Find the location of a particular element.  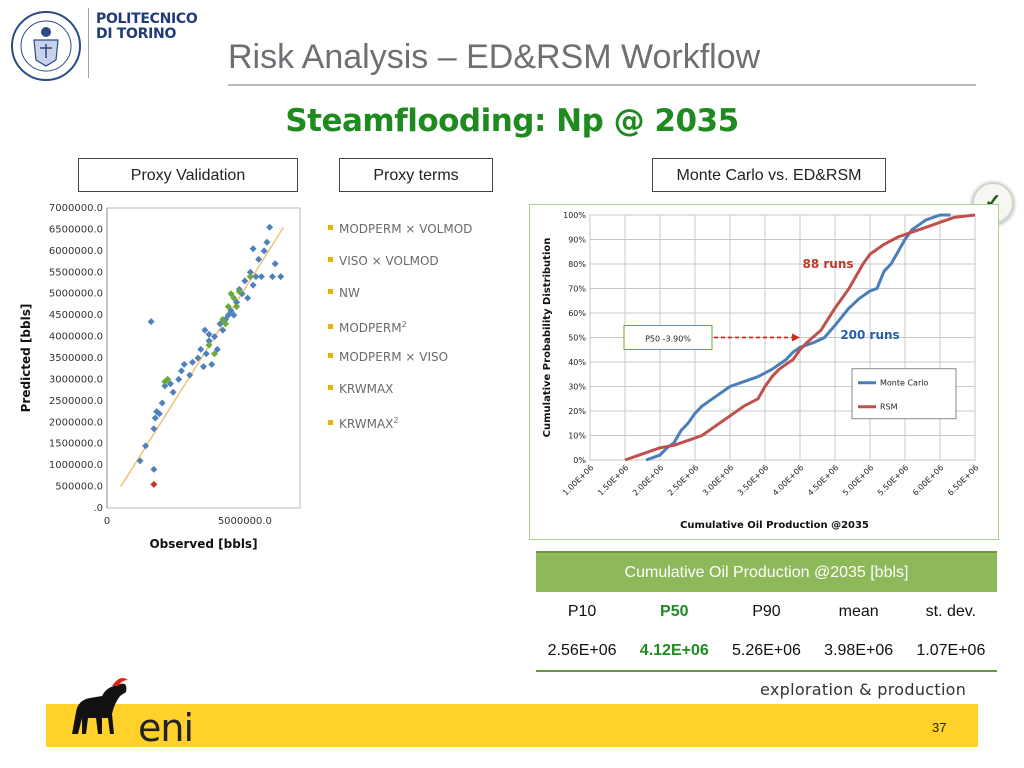

x-axis-title: Observed [bbls] is located at coordinates (203, 544).